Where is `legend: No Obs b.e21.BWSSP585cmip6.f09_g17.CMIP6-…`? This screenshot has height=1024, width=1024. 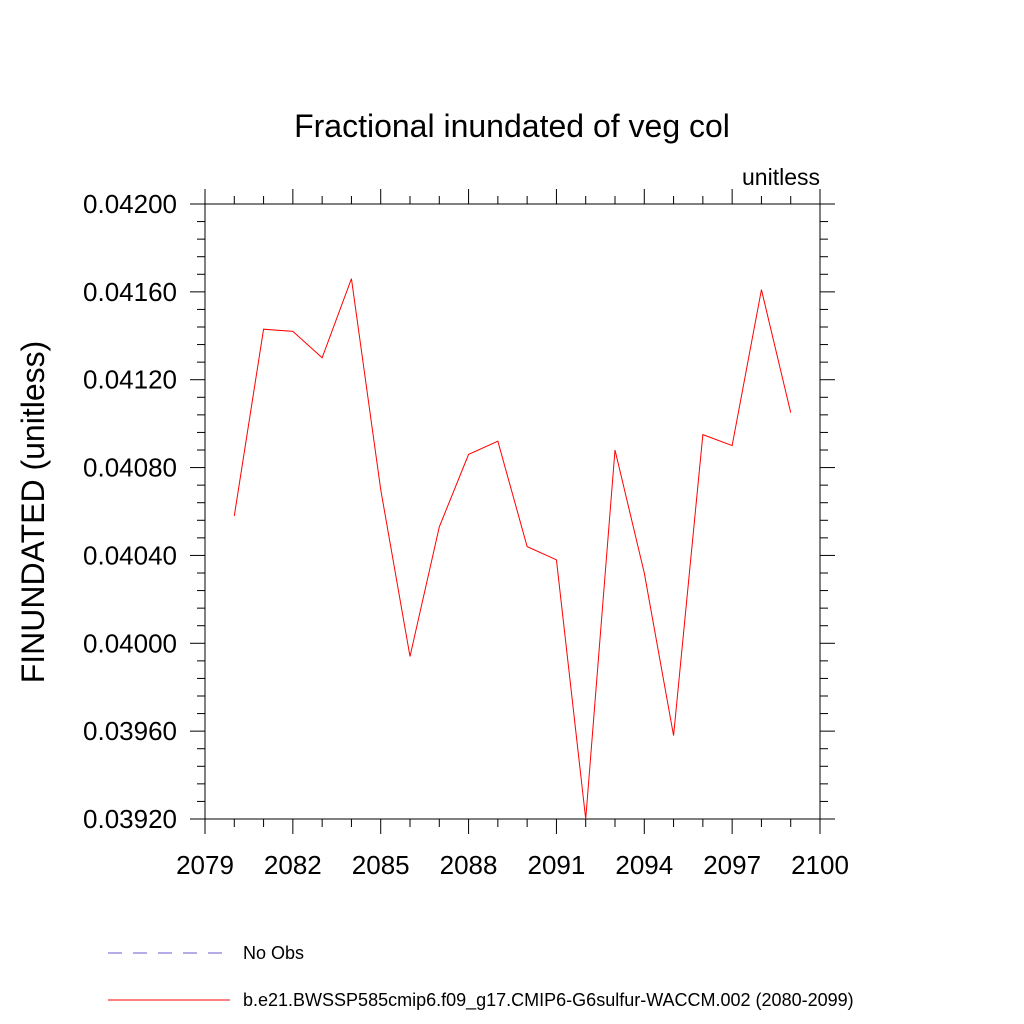 legend: No Obs b.e21.BWSSP585cmip6.f09_g17.CMIP6-… is located at coordinates (481, 977).